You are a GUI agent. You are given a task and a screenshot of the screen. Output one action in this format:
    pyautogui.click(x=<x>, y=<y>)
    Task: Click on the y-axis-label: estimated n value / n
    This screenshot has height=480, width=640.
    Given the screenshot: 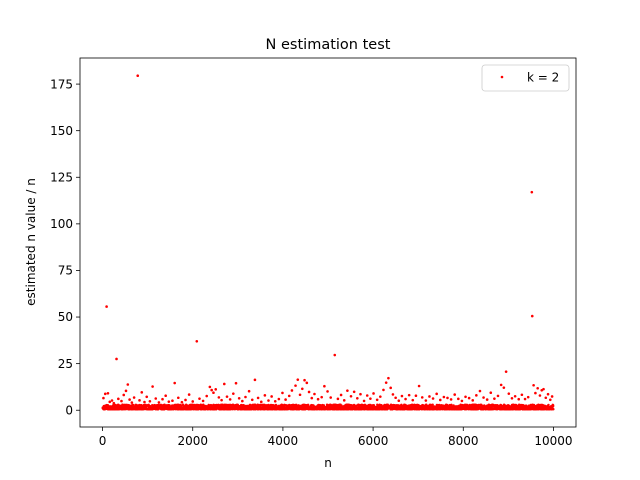 What is the action you would take?
    pyautogui.click(x=31, y=242)
    